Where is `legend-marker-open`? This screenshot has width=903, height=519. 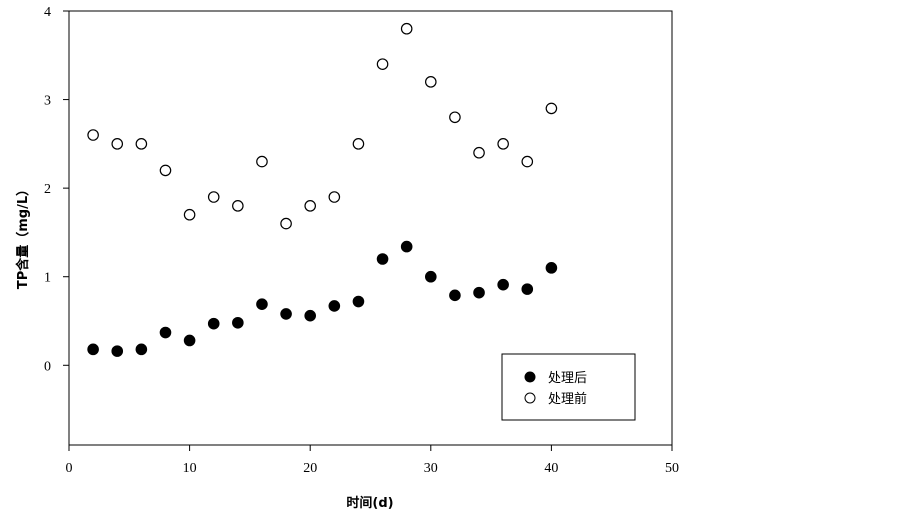
legend-marker-open is located at coordinates (530, 398).